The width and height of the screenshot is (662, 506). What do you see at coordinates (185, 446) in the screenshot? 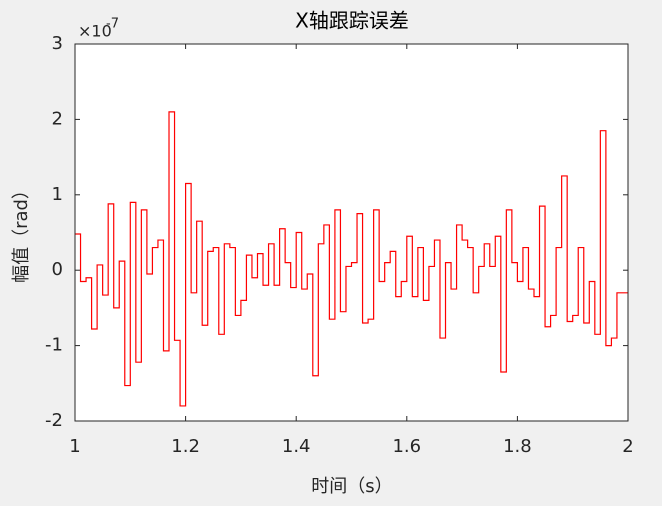
I see `x-tick-label: 1.2` at bounding box center [185, 446].